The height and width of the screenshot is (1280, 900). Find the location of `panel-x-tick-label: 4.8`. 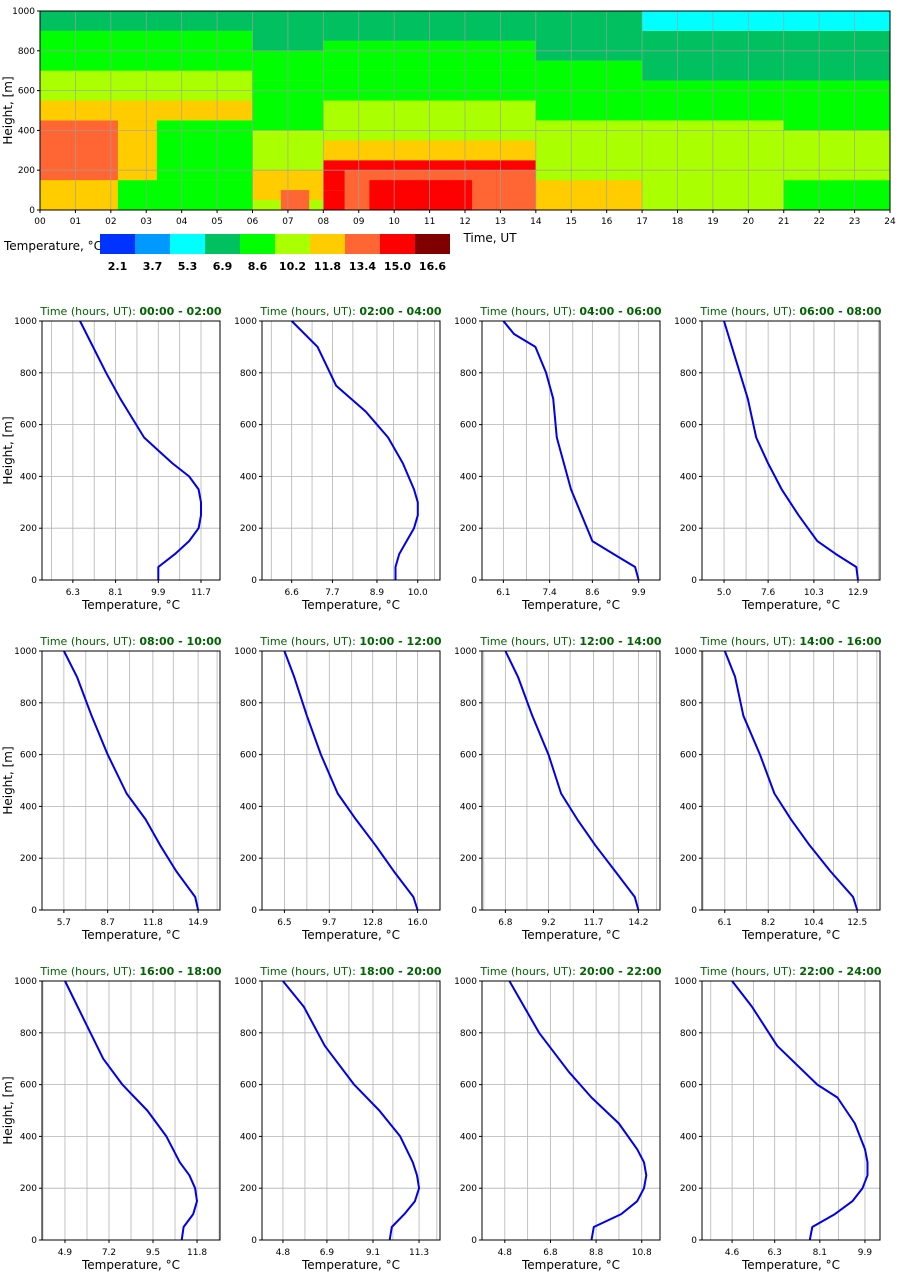

panel-x-tick-label: 4.8 is located at coordinates (505, 1253).